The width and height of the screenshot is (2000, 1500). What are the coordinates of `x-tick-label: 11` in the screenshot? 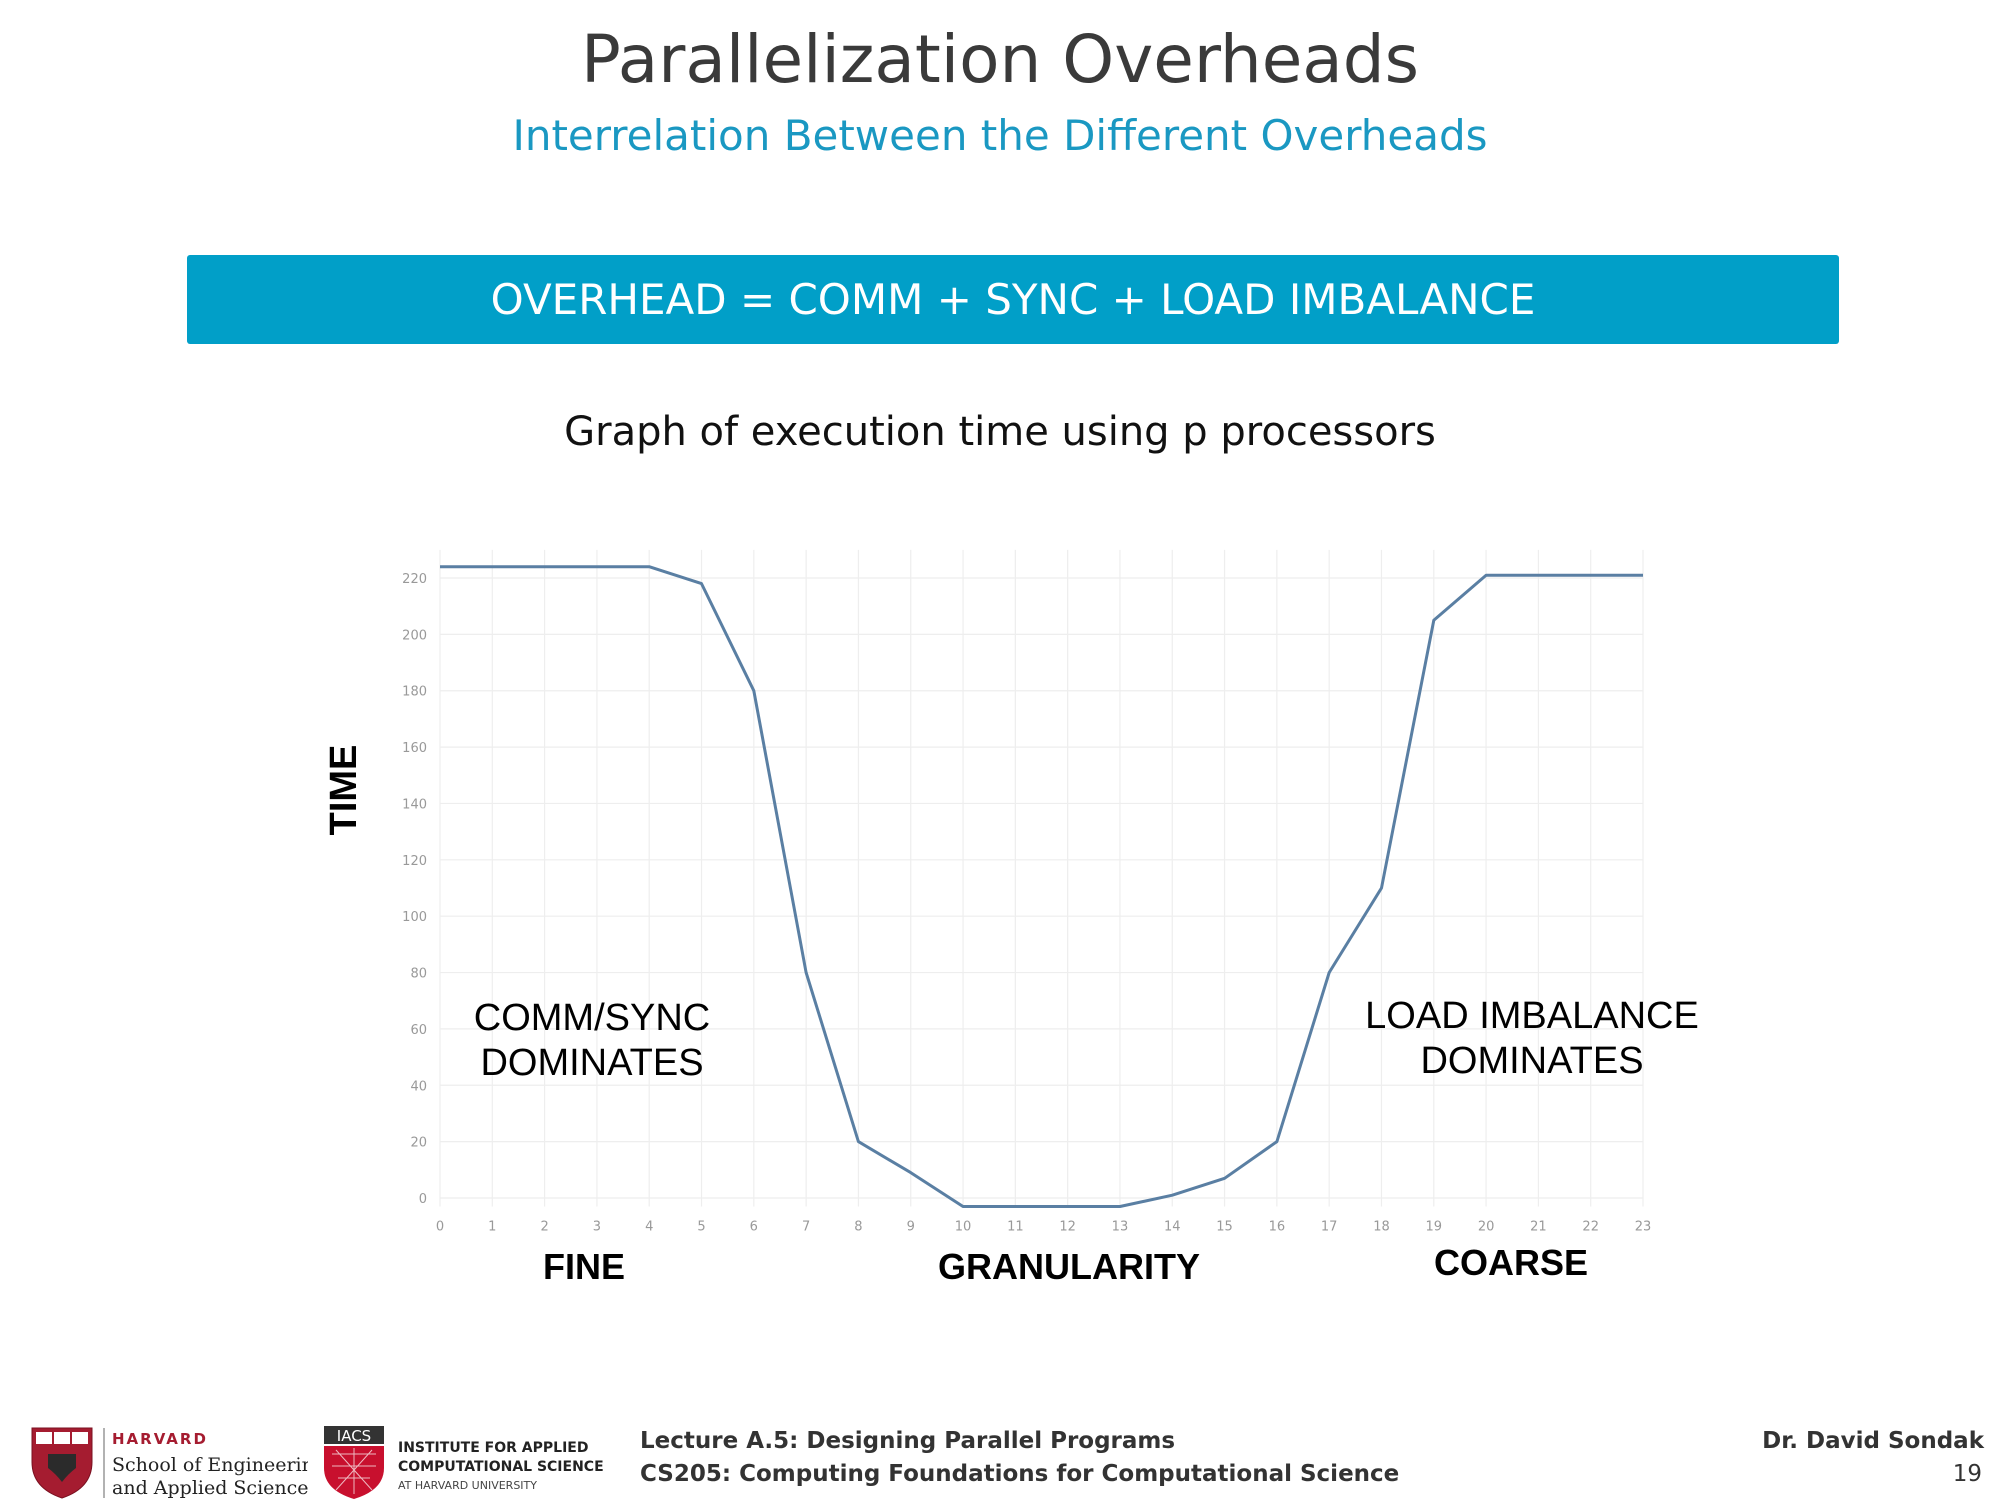 It's located at (1015, 1226).